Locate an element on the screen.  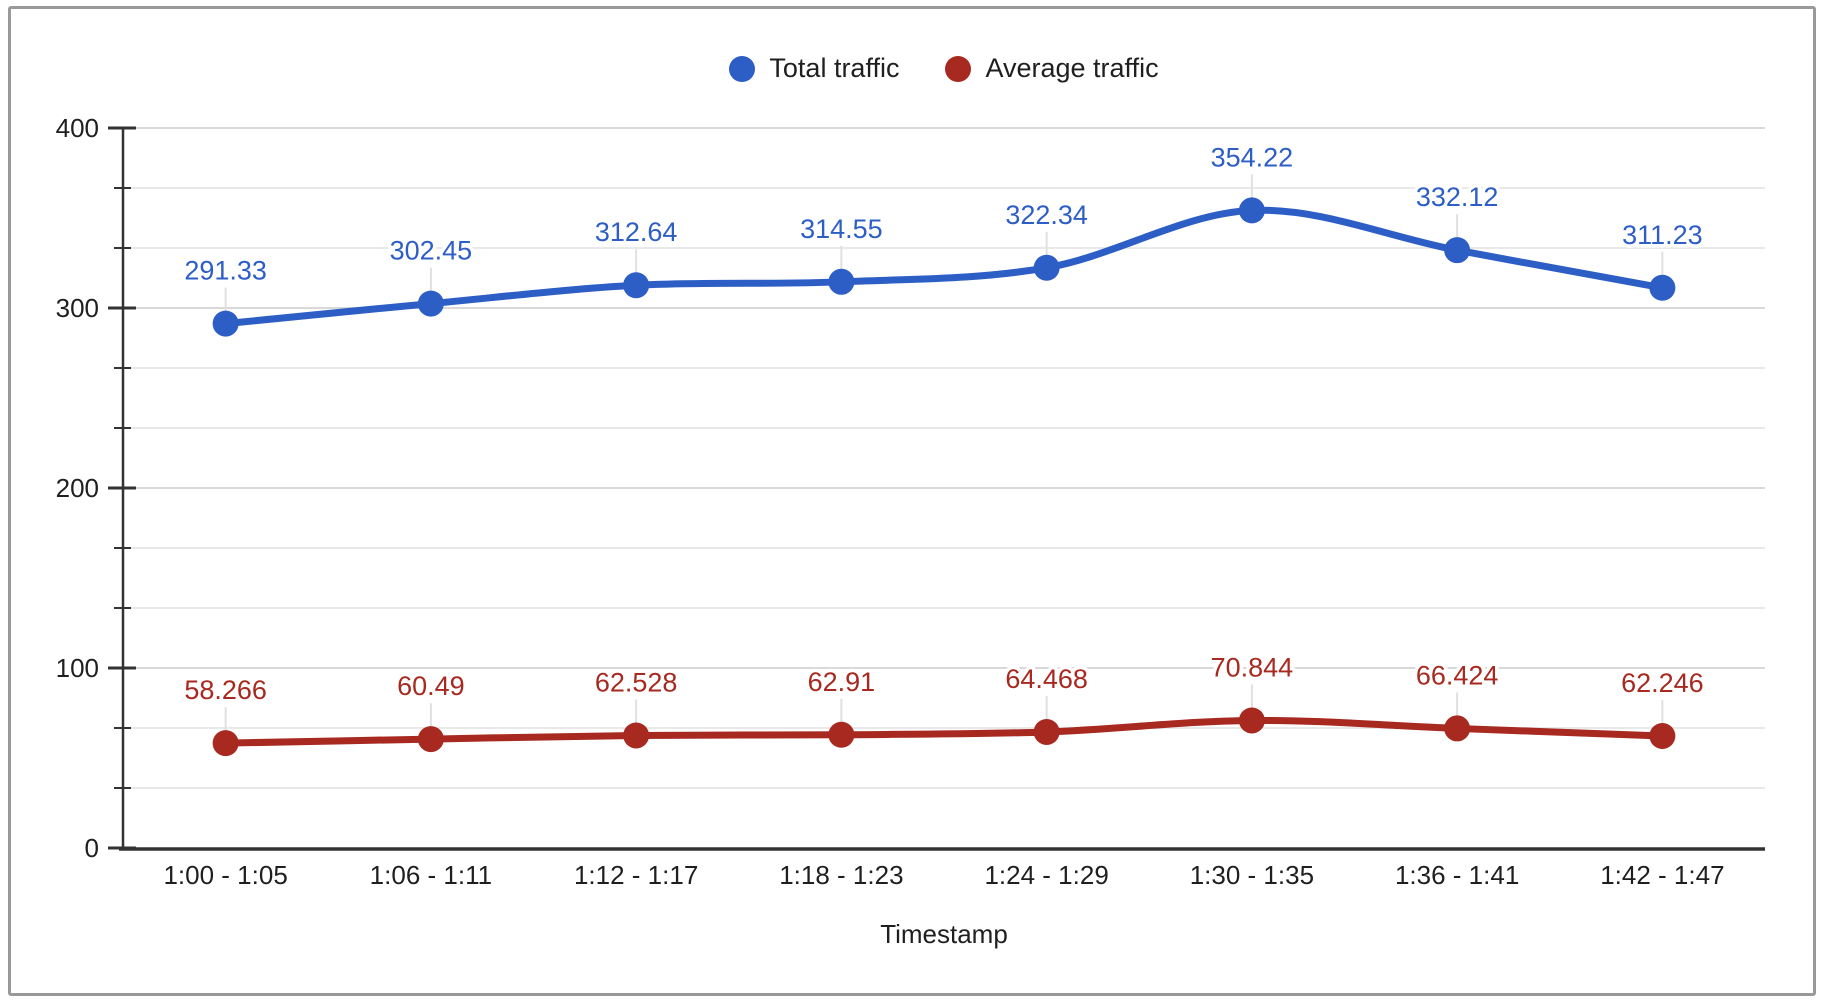
series-line-total-traffic is located at coordinates (944, 267).